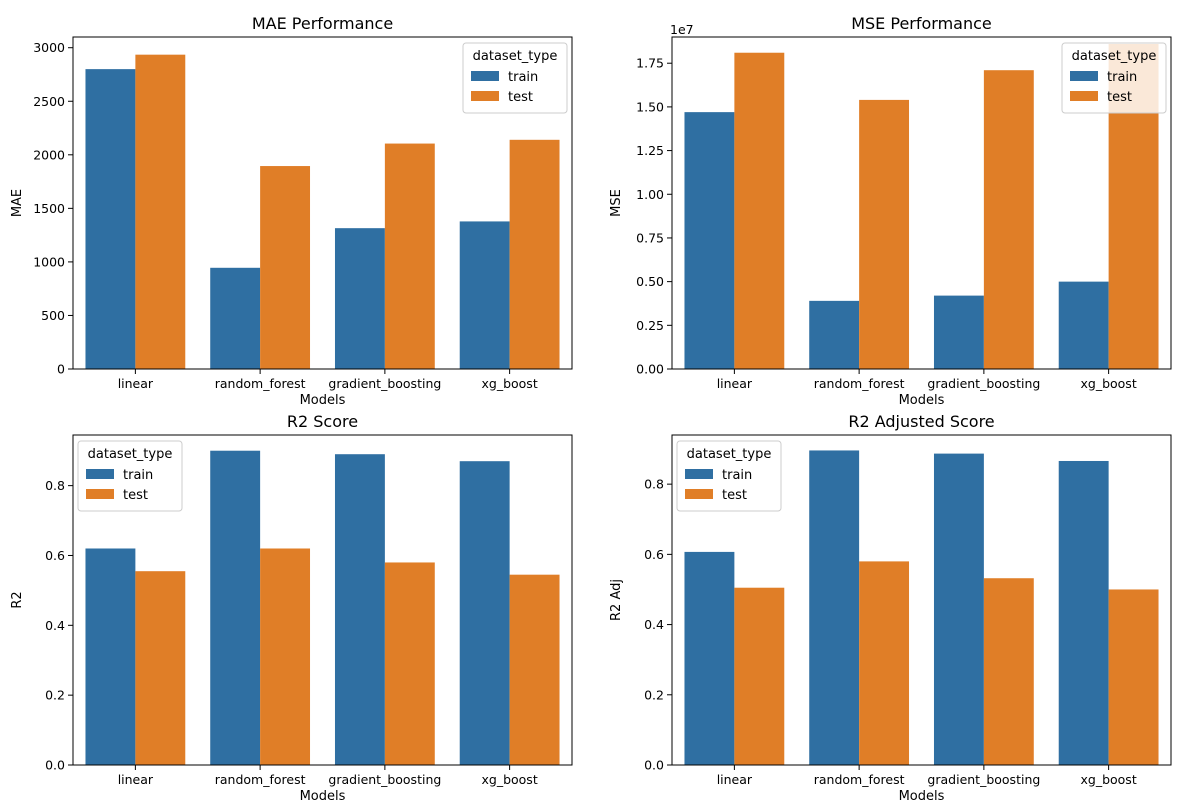  What do you see at coordinates (921, 421) in the screenshot?
I see `chart-title: R2 Adjusted Score` at bounding box center [921, 421].